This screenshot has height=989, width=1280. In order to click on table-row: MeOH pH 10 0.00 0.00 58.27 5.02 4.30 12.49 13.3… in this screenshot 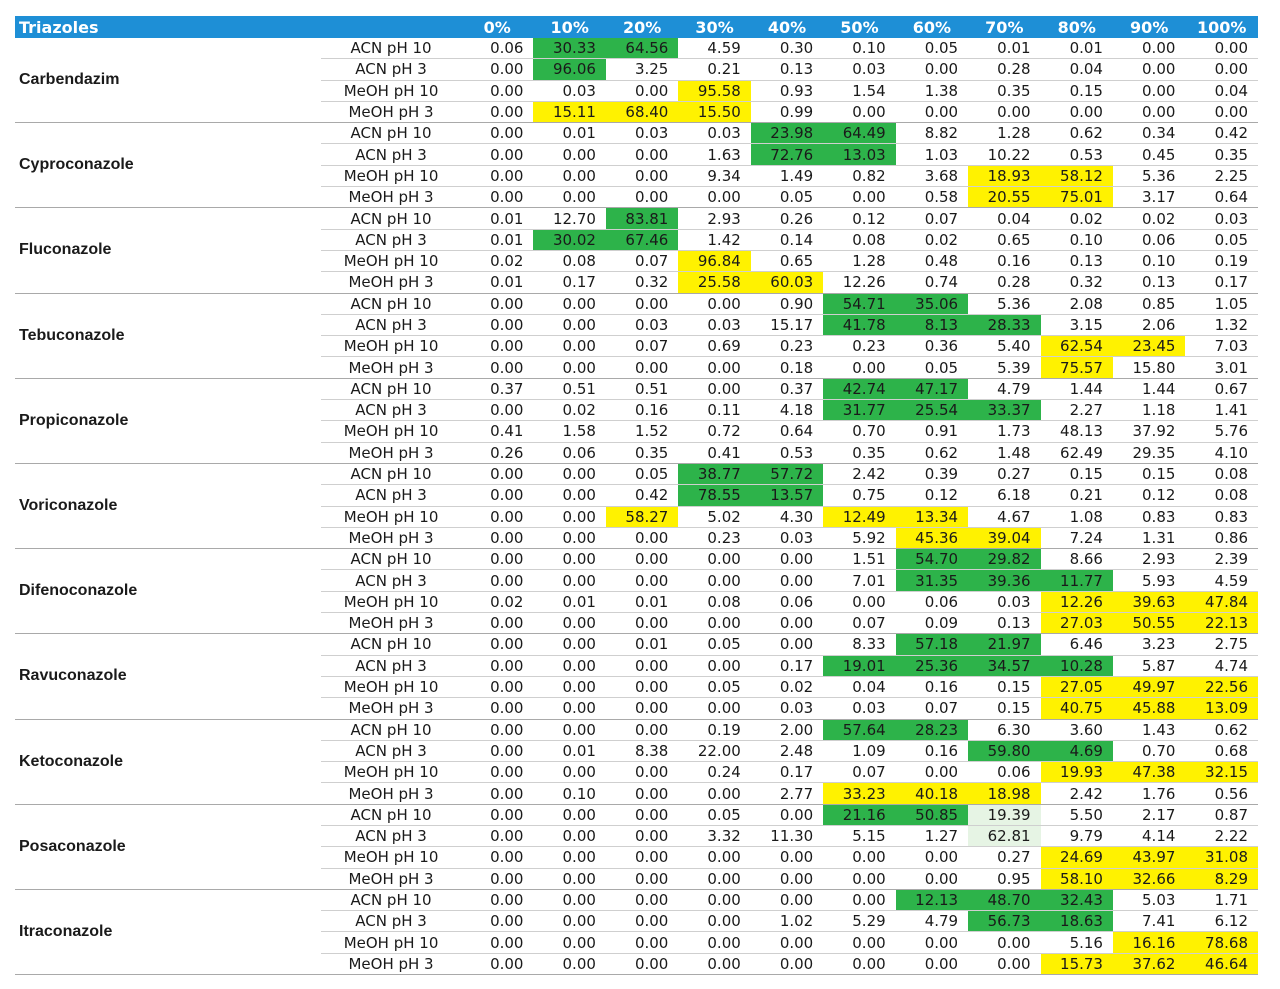, I will do `click(636, 517)`.